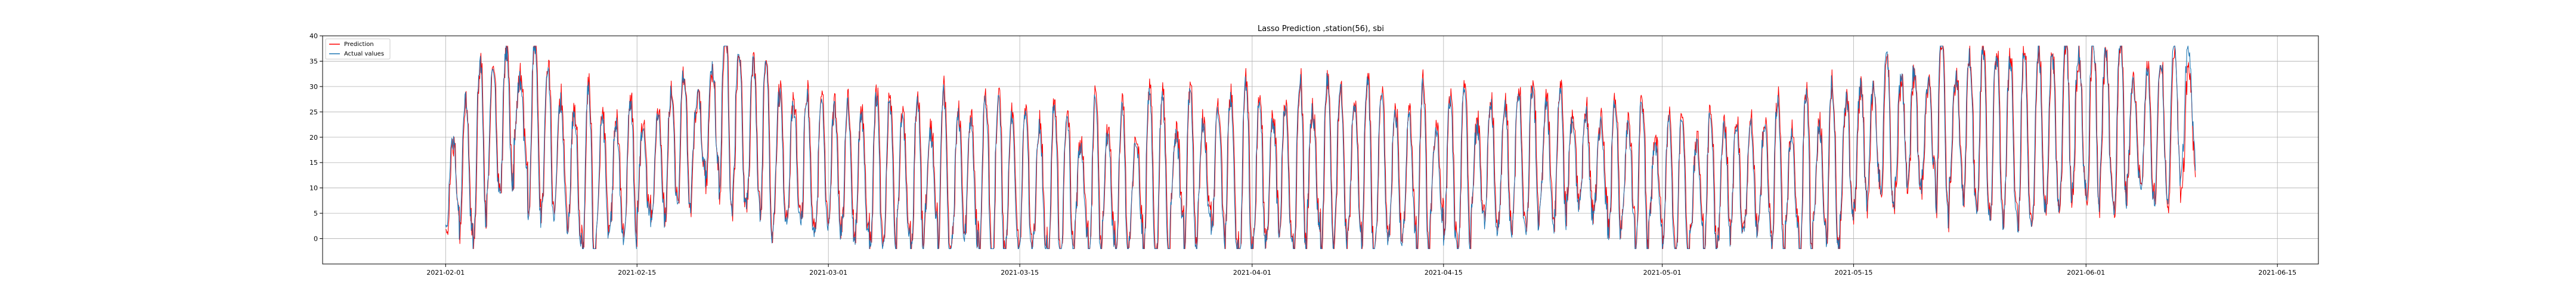 The image size is (2576, 304). What do you see at coordinates (828, 273) in the screenshot?
I see `x-tick-label: 2021-03-01` at bounding box center [828, 273].